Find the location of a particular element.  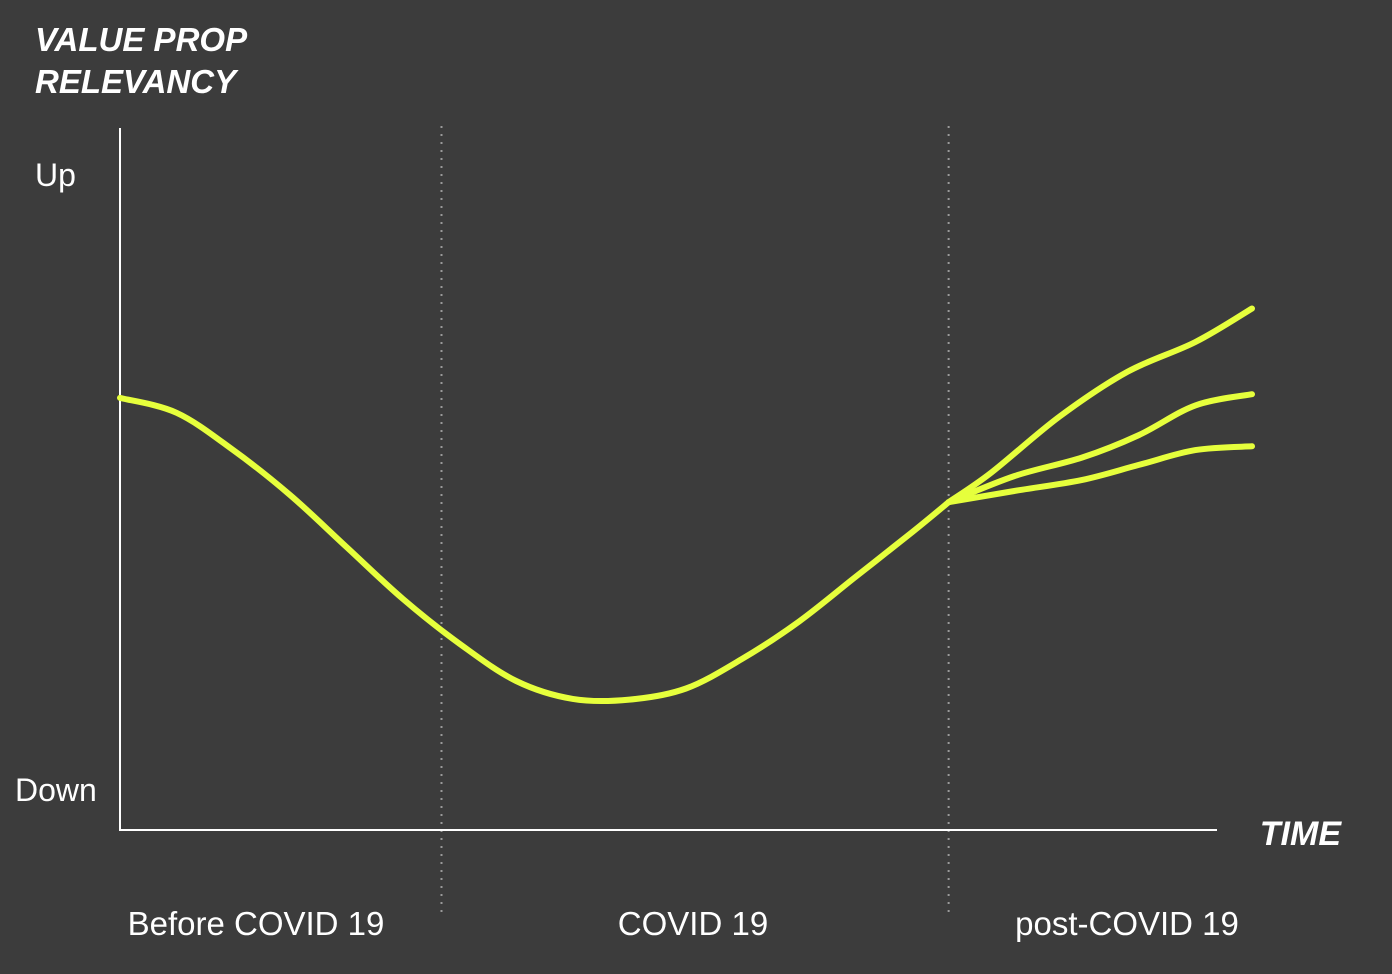

region-label-post-covid: post-COVID 19 is located at coordinates (1127, 923).